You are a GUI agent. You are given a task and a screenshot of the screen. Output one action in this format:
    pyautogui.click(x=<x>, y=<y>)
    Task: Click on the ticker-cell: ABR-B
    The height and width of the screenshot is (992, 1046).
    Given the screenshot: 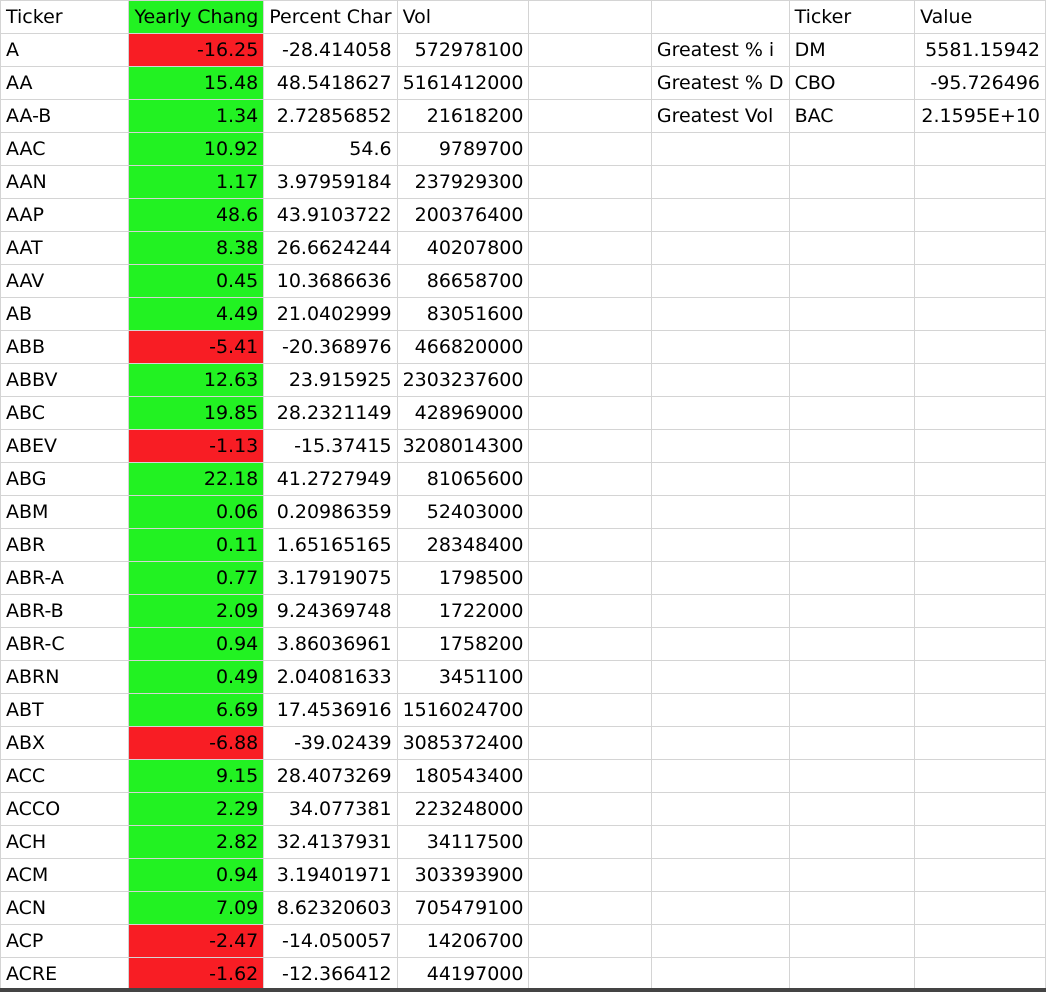 What is the action you would take?
    pyautogui.click(x=65, y=611)
    